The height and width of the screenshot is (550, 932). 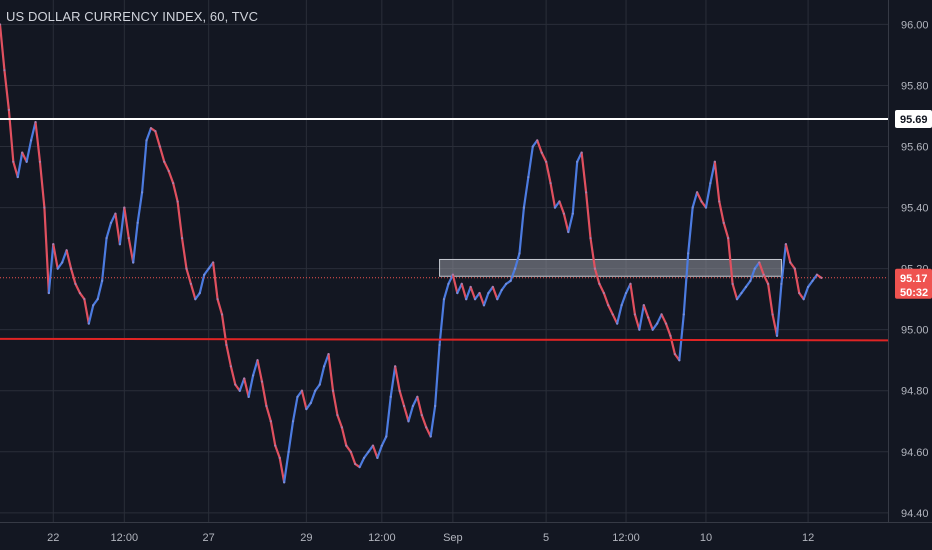 I want to click on price-tick-label: 94.80, so click(x=915, y=392).